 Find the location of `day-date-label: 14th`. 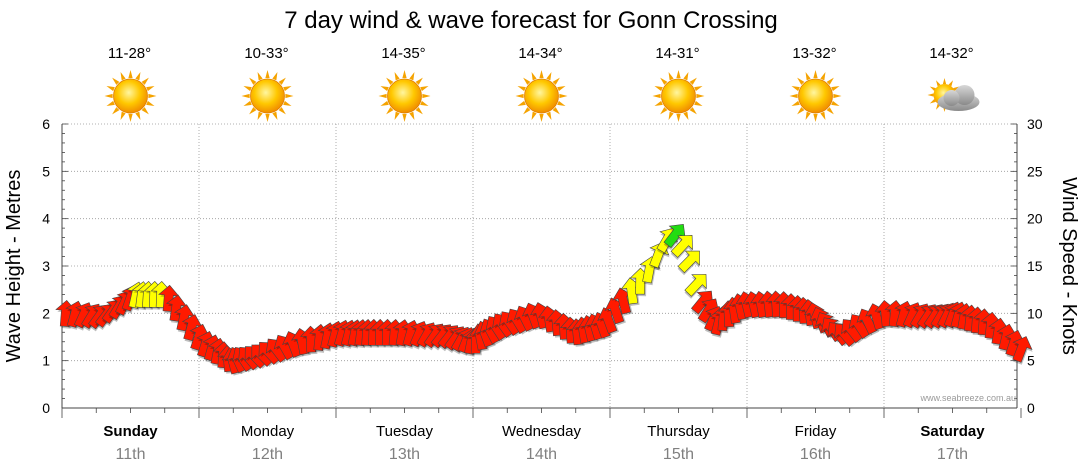

day-date-label: 14th is located at coordinates (541, 454).